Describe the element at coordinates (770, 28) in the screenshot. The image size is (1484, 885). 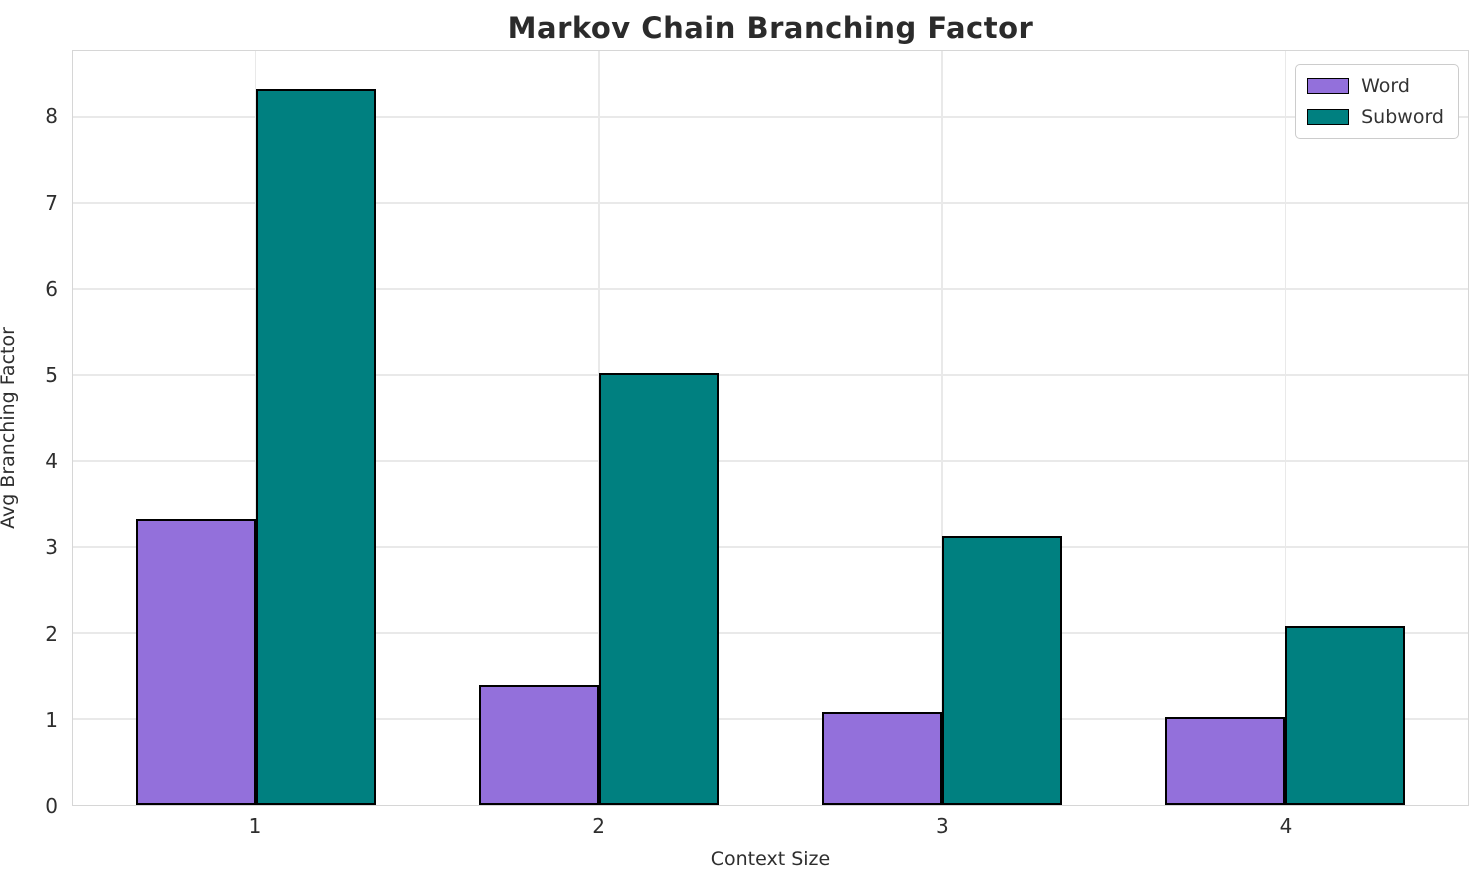
I see `chart-title: Markov Chain Branching Factor` at that location.